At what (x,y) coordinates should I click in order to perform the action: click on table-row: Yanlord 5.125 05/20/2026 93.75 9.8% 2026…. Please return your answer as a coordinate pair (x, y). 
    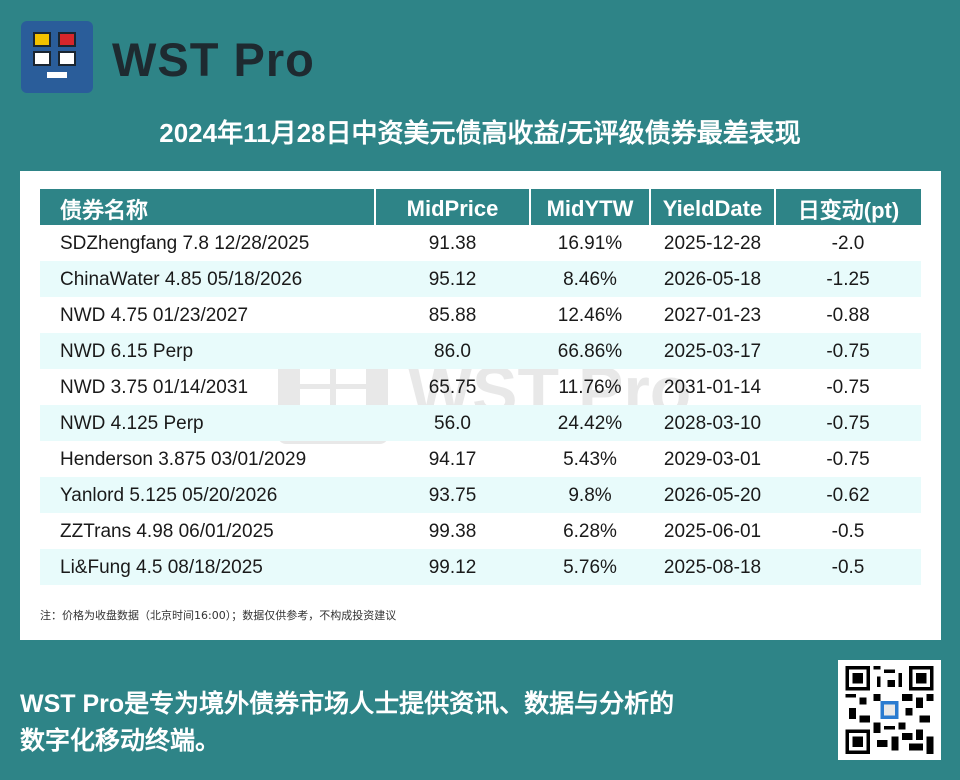
    Looking at the image, I should click on (480, 495).